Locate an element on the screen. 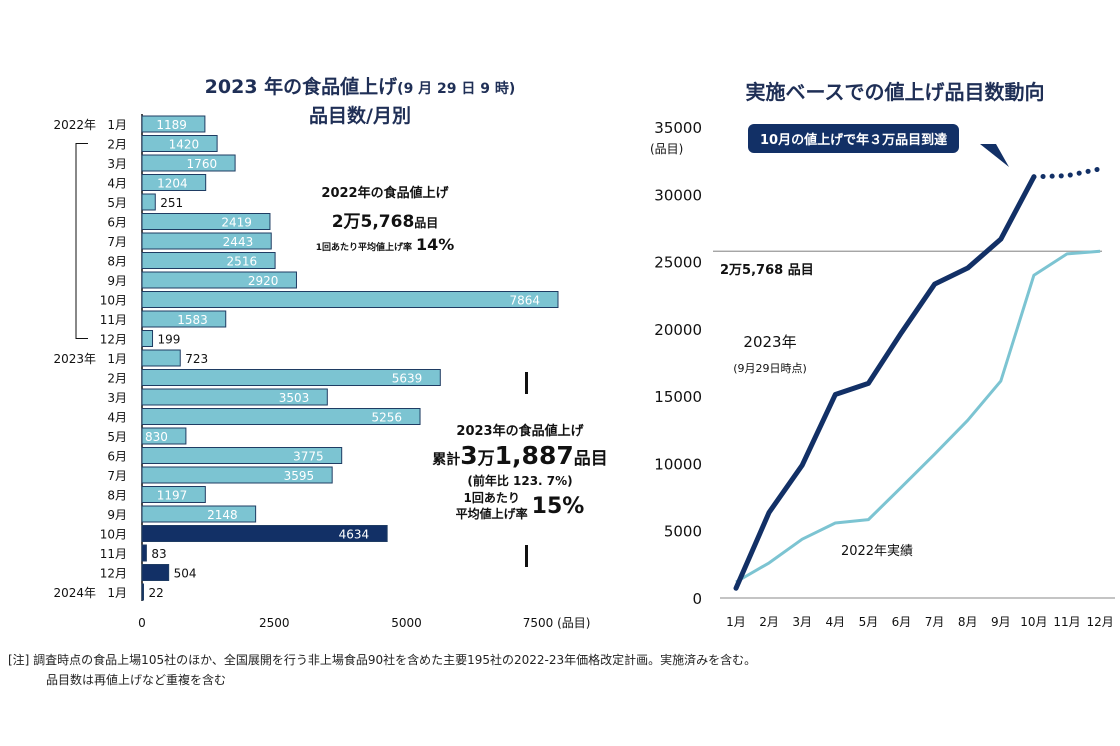 Image resolution: width=1120 pixels, height=746 pixels. year-2022-bracket is located at coordinates (81, 241).